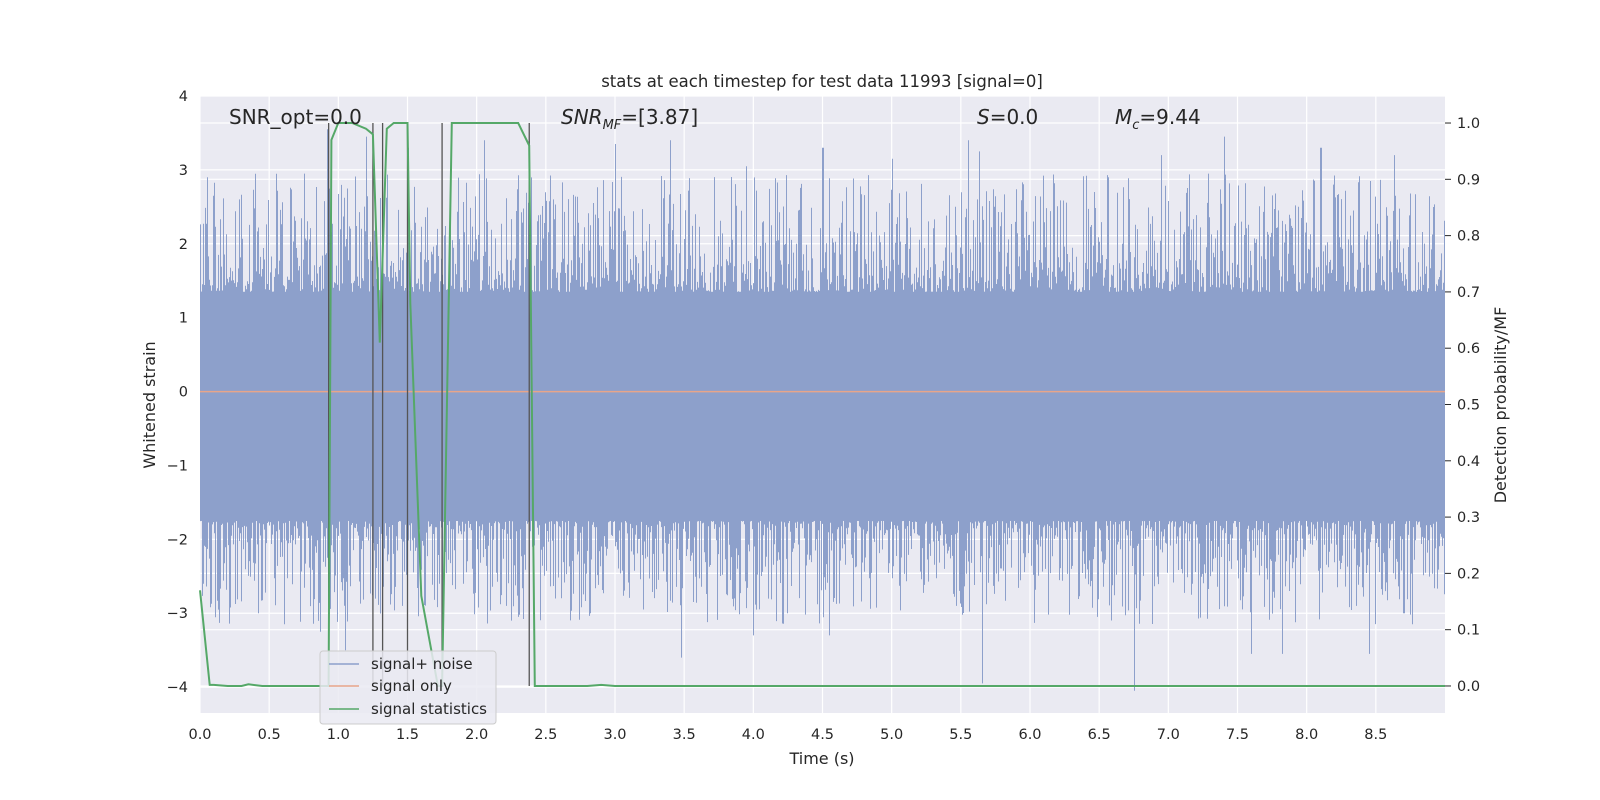  Describe the element at coordinates (429, 709) in the screenshot. I see `legend-label-signal-statistics: signal statistics` at that location.